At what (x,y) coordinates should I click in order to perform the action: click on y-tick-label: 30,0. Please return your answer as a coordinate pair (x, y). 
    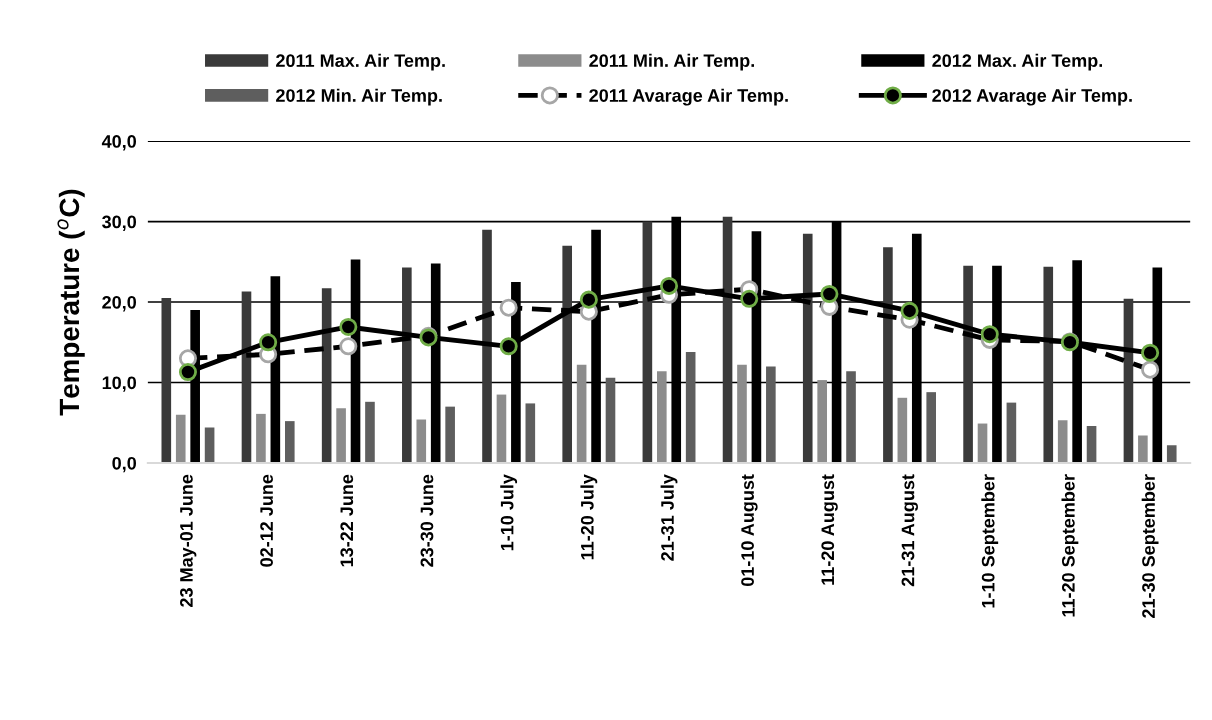
    Looking at the image, I should click on (119, 223).